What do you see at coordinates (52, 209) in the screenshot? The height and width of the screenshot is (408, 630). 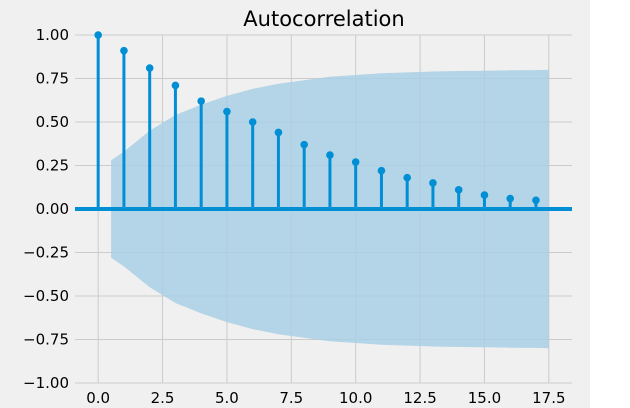 I see `y-tick-label: 0.00` at bounding box center [52, 209].